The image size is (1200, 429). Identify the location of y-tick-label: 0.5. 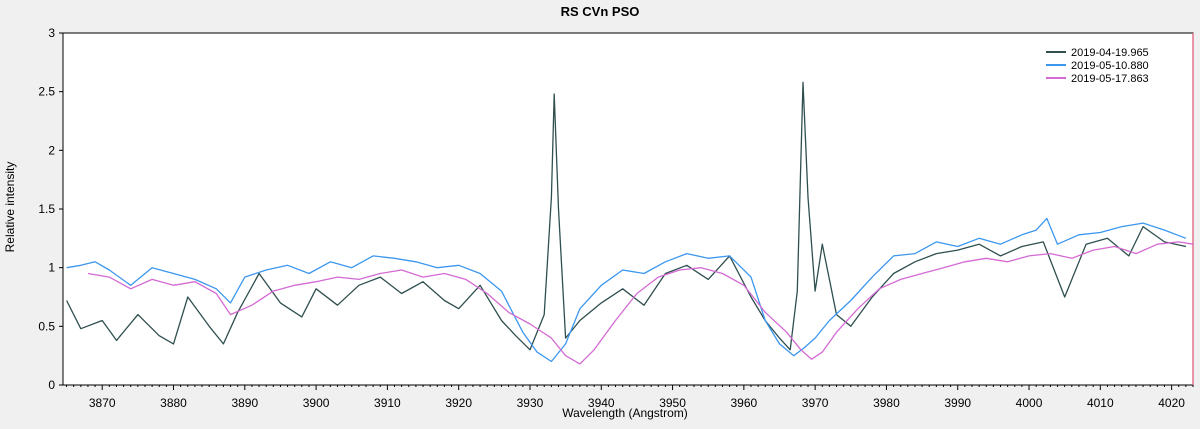
(46, 326).